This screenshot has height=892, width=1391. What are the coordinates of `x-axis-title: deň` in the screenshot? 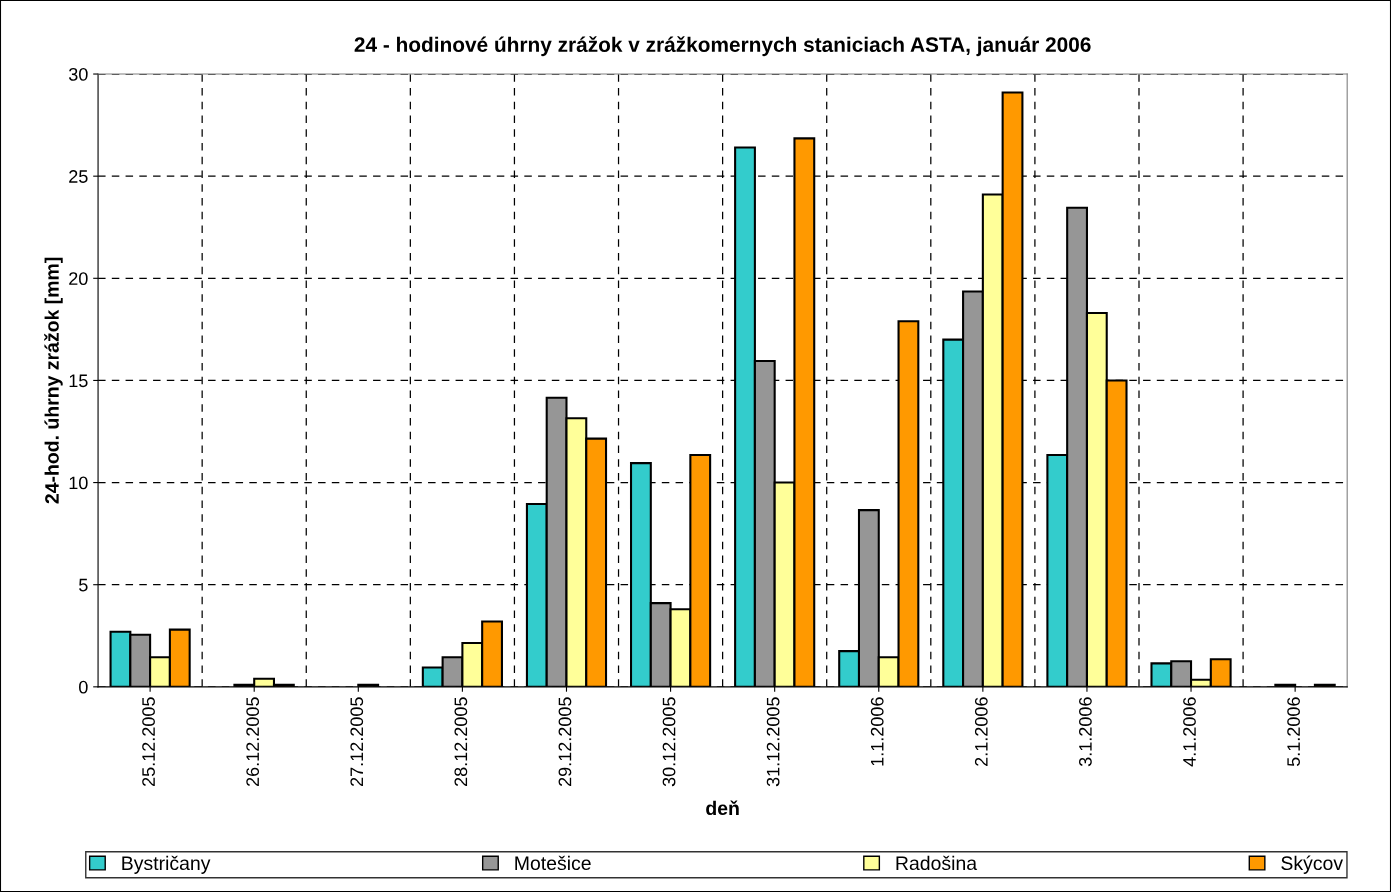 It's located at (722, 808).